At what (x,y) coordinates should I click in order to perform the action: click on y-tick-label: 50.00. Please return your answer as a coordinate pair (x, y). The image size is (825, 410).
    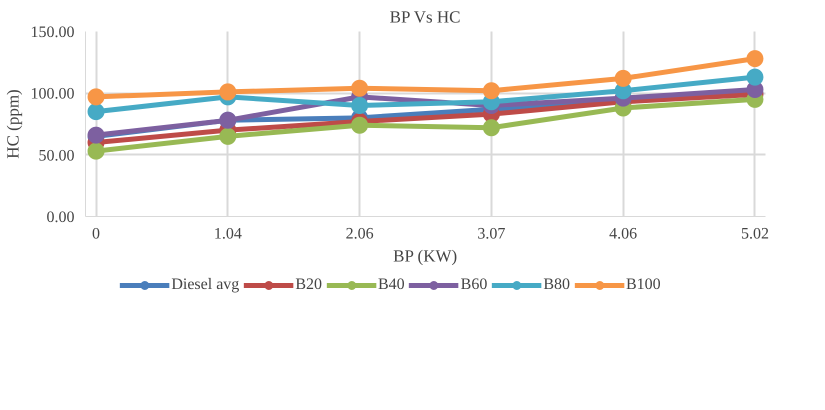
    Looking at the image, I should click on (56, 155).